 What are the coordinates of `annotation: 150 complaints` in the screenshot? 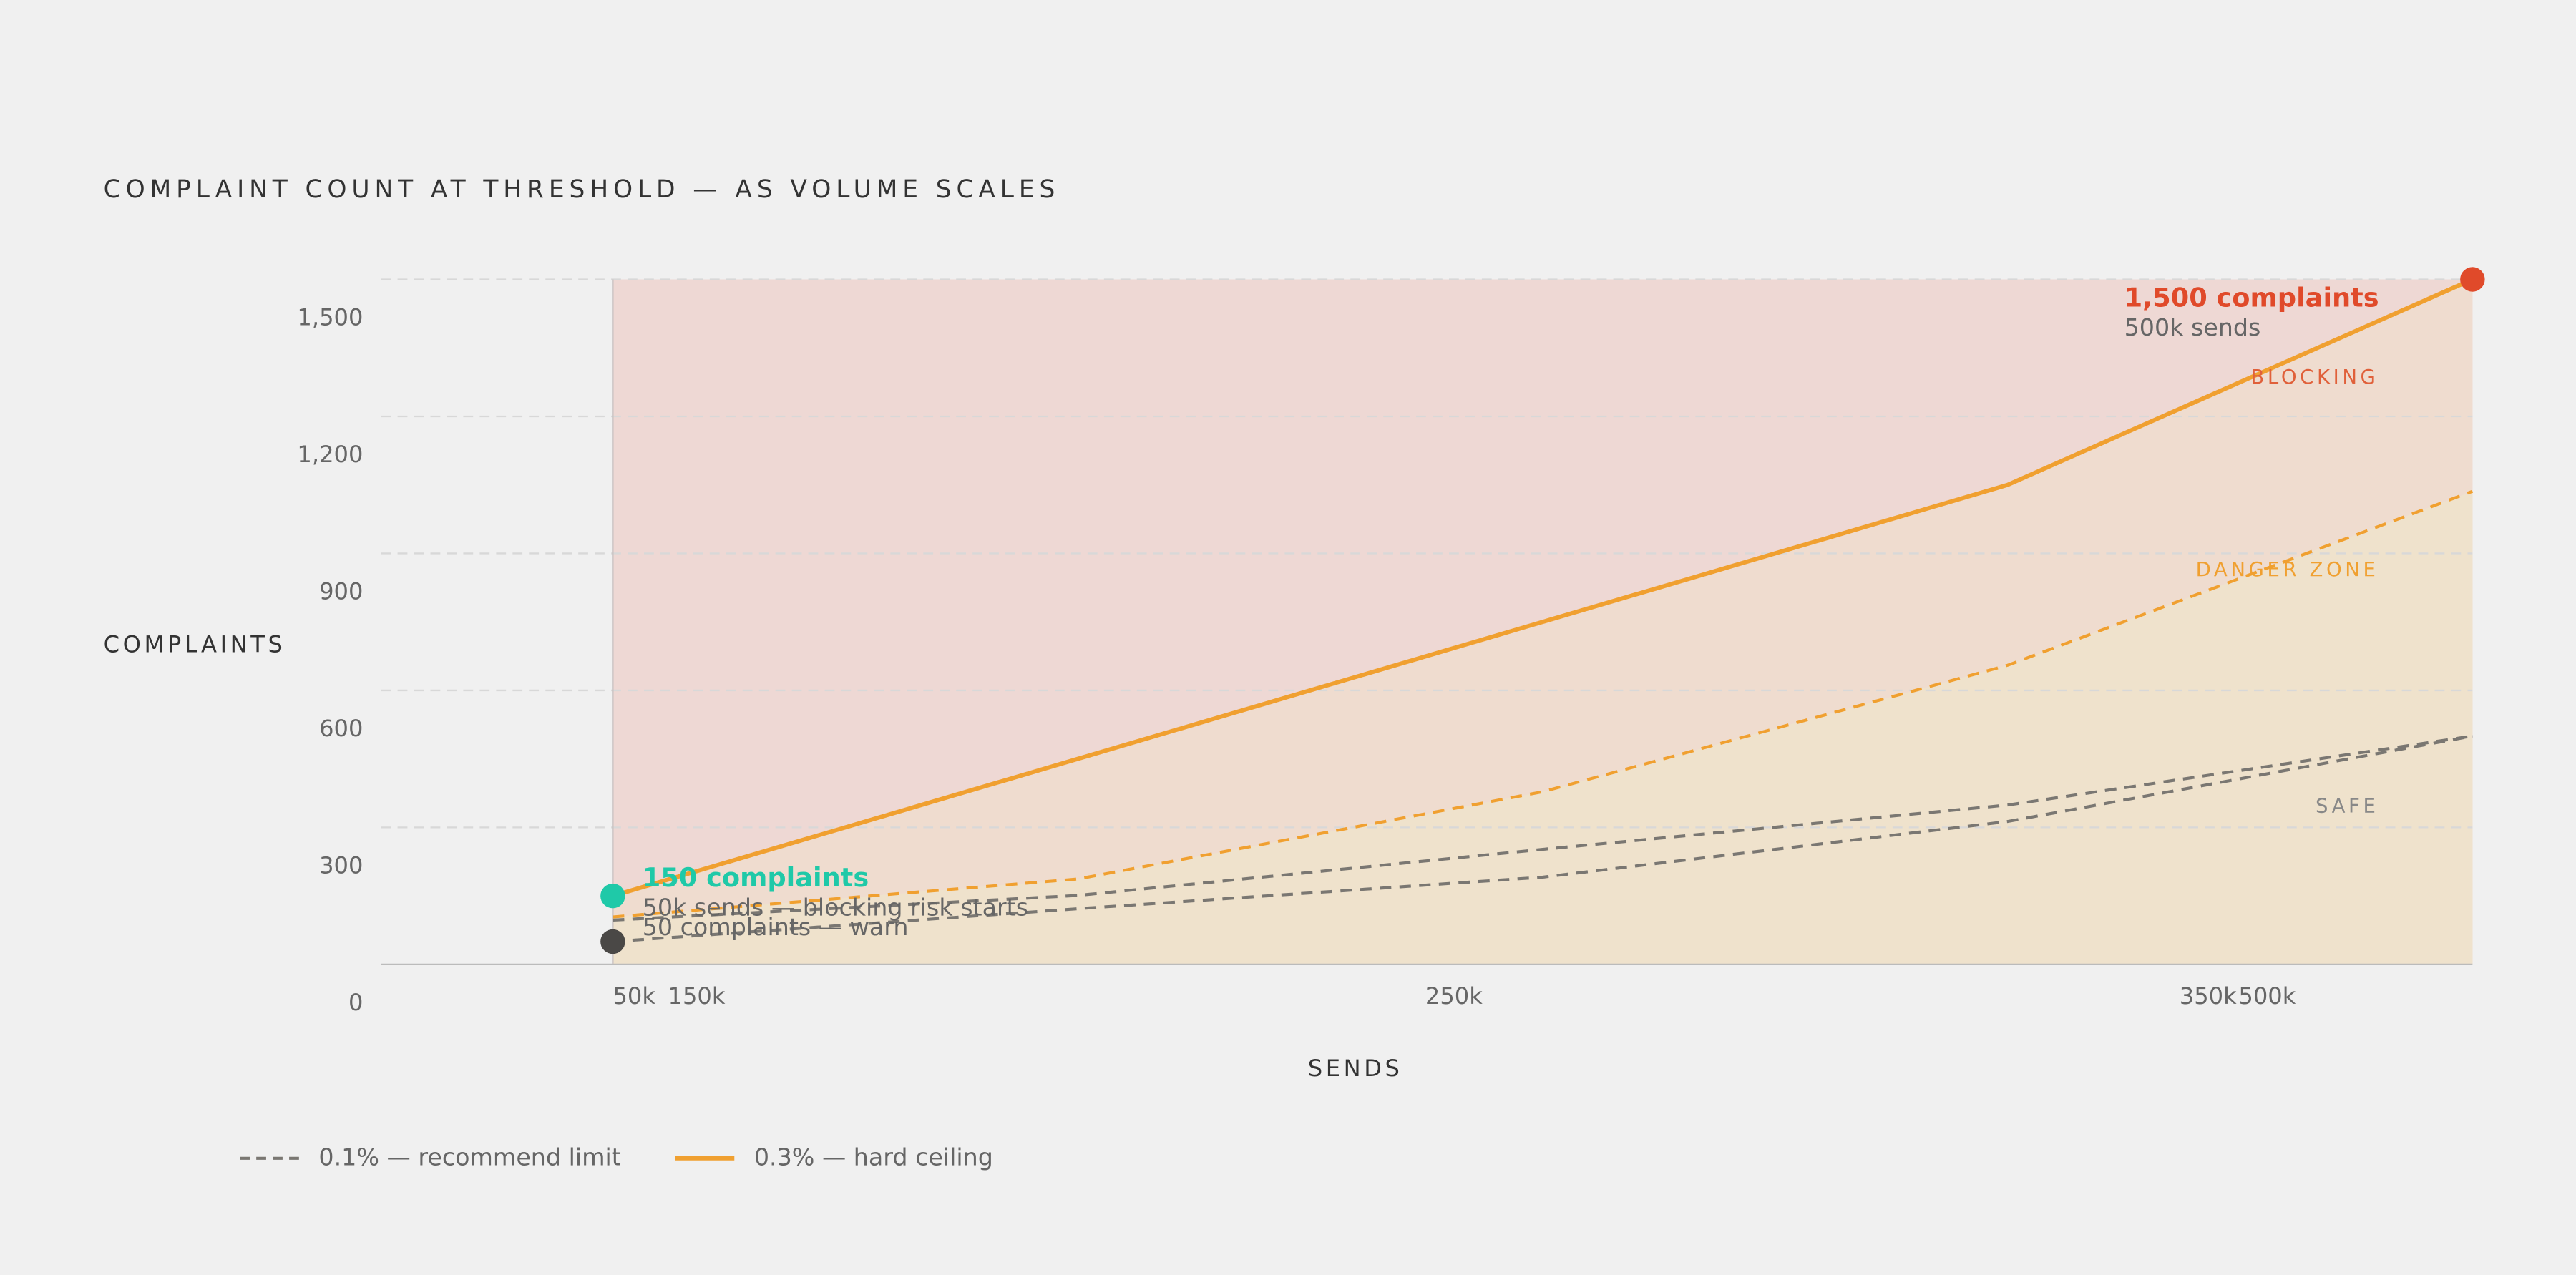 It's located at (756, 878).